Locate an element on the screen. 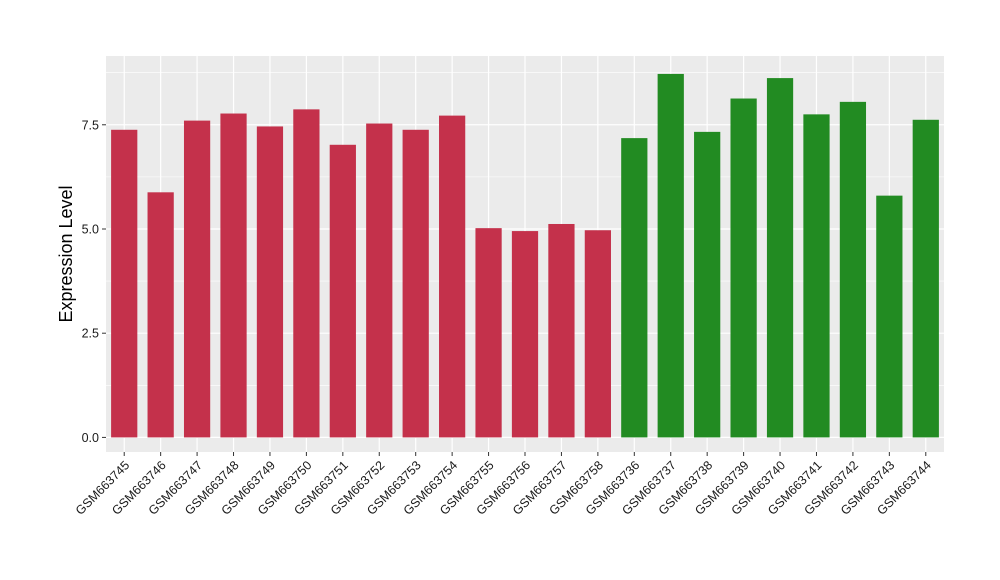 The width and height of the screenshot is (1000, 580). y-axis: 0.0 2.5 5.0 7.5 is located at coordinates (94, 281).